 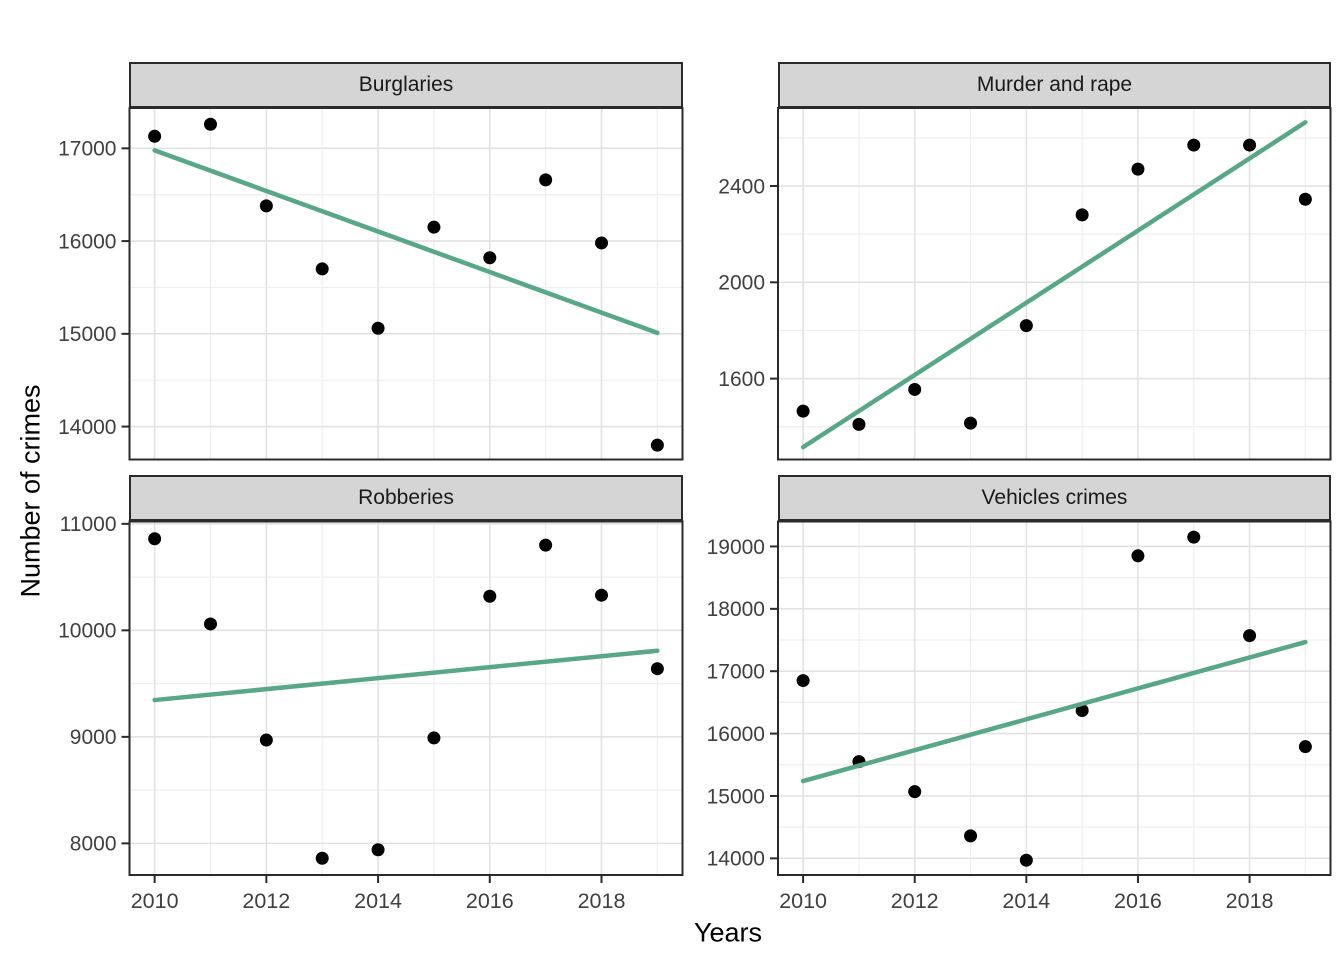 I want to click on y-tick-label: 2000, so click(x=741, y=283).